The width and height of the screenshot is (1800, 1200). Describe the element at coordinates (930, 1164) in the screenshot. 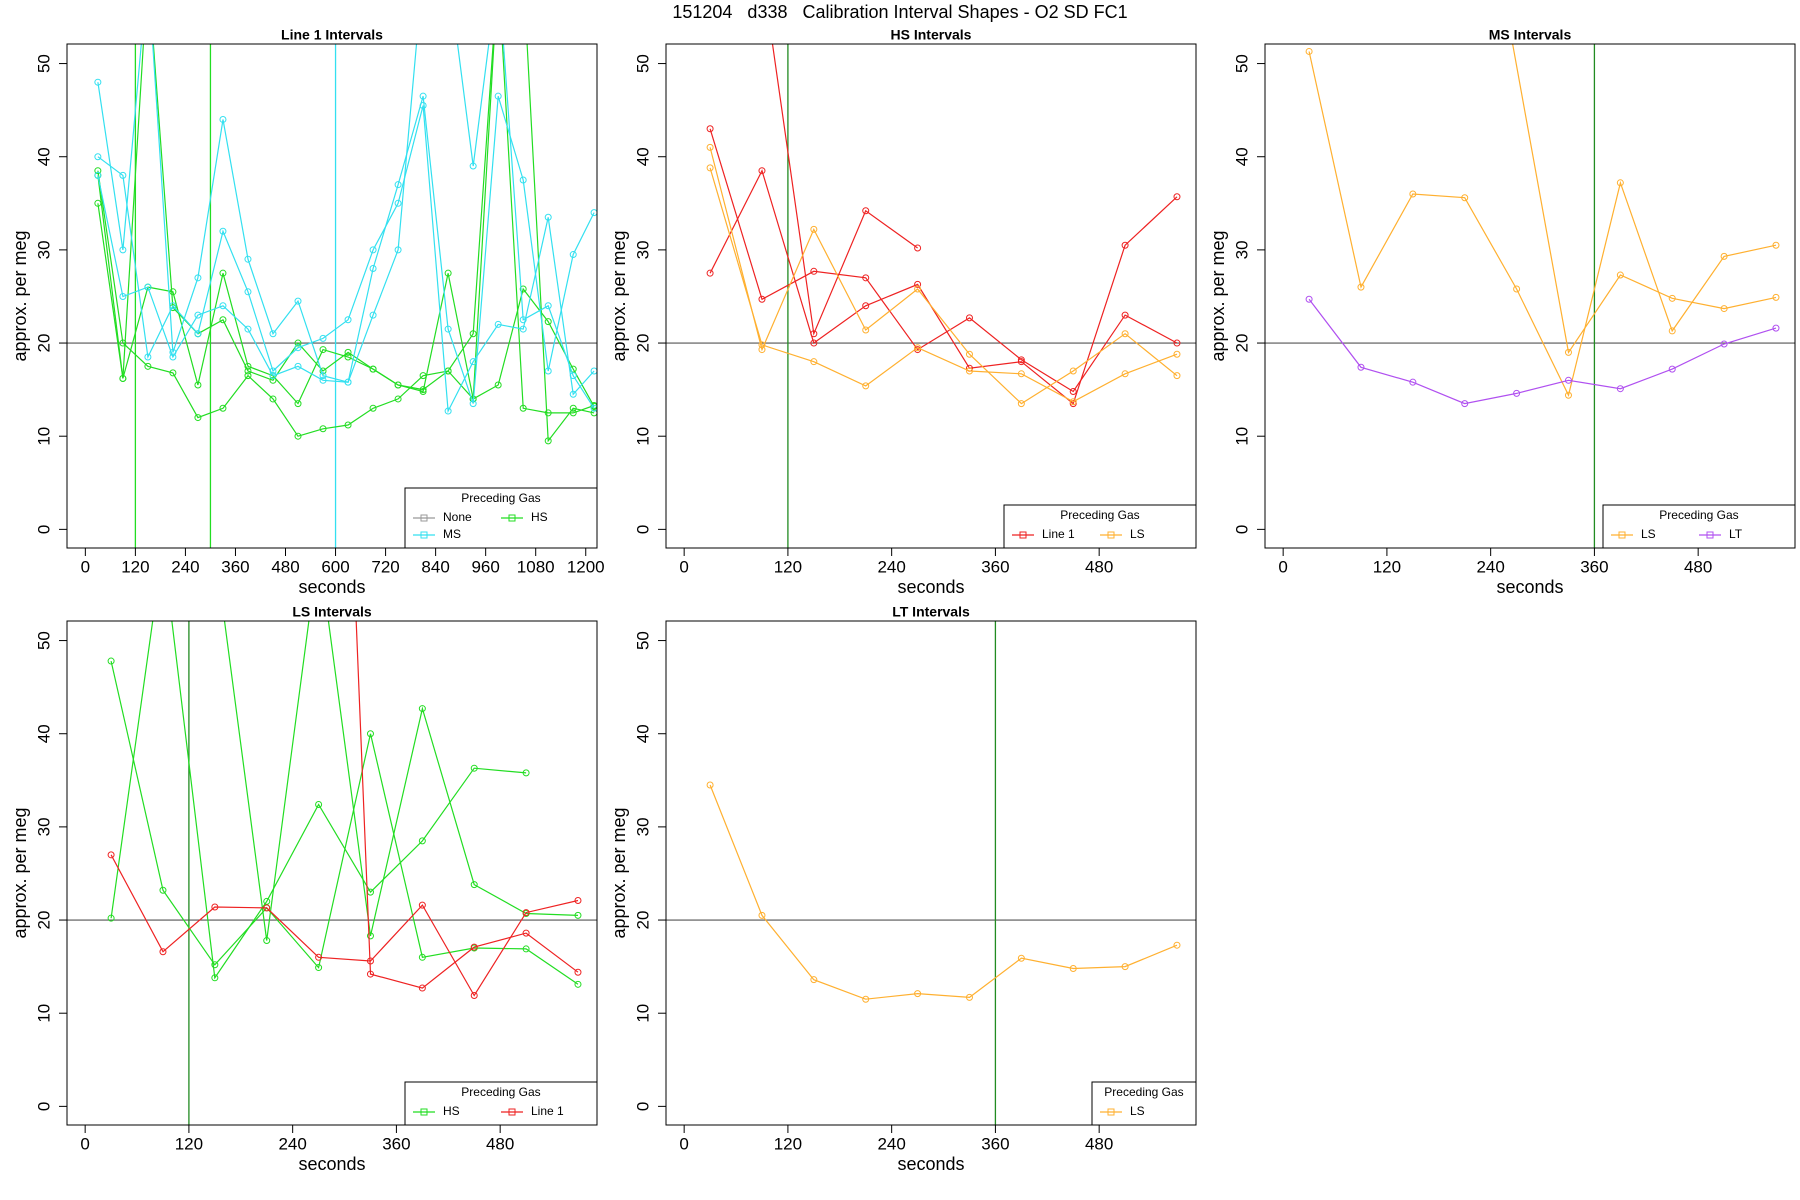

I see `x-axis-label: seconds` at that location.